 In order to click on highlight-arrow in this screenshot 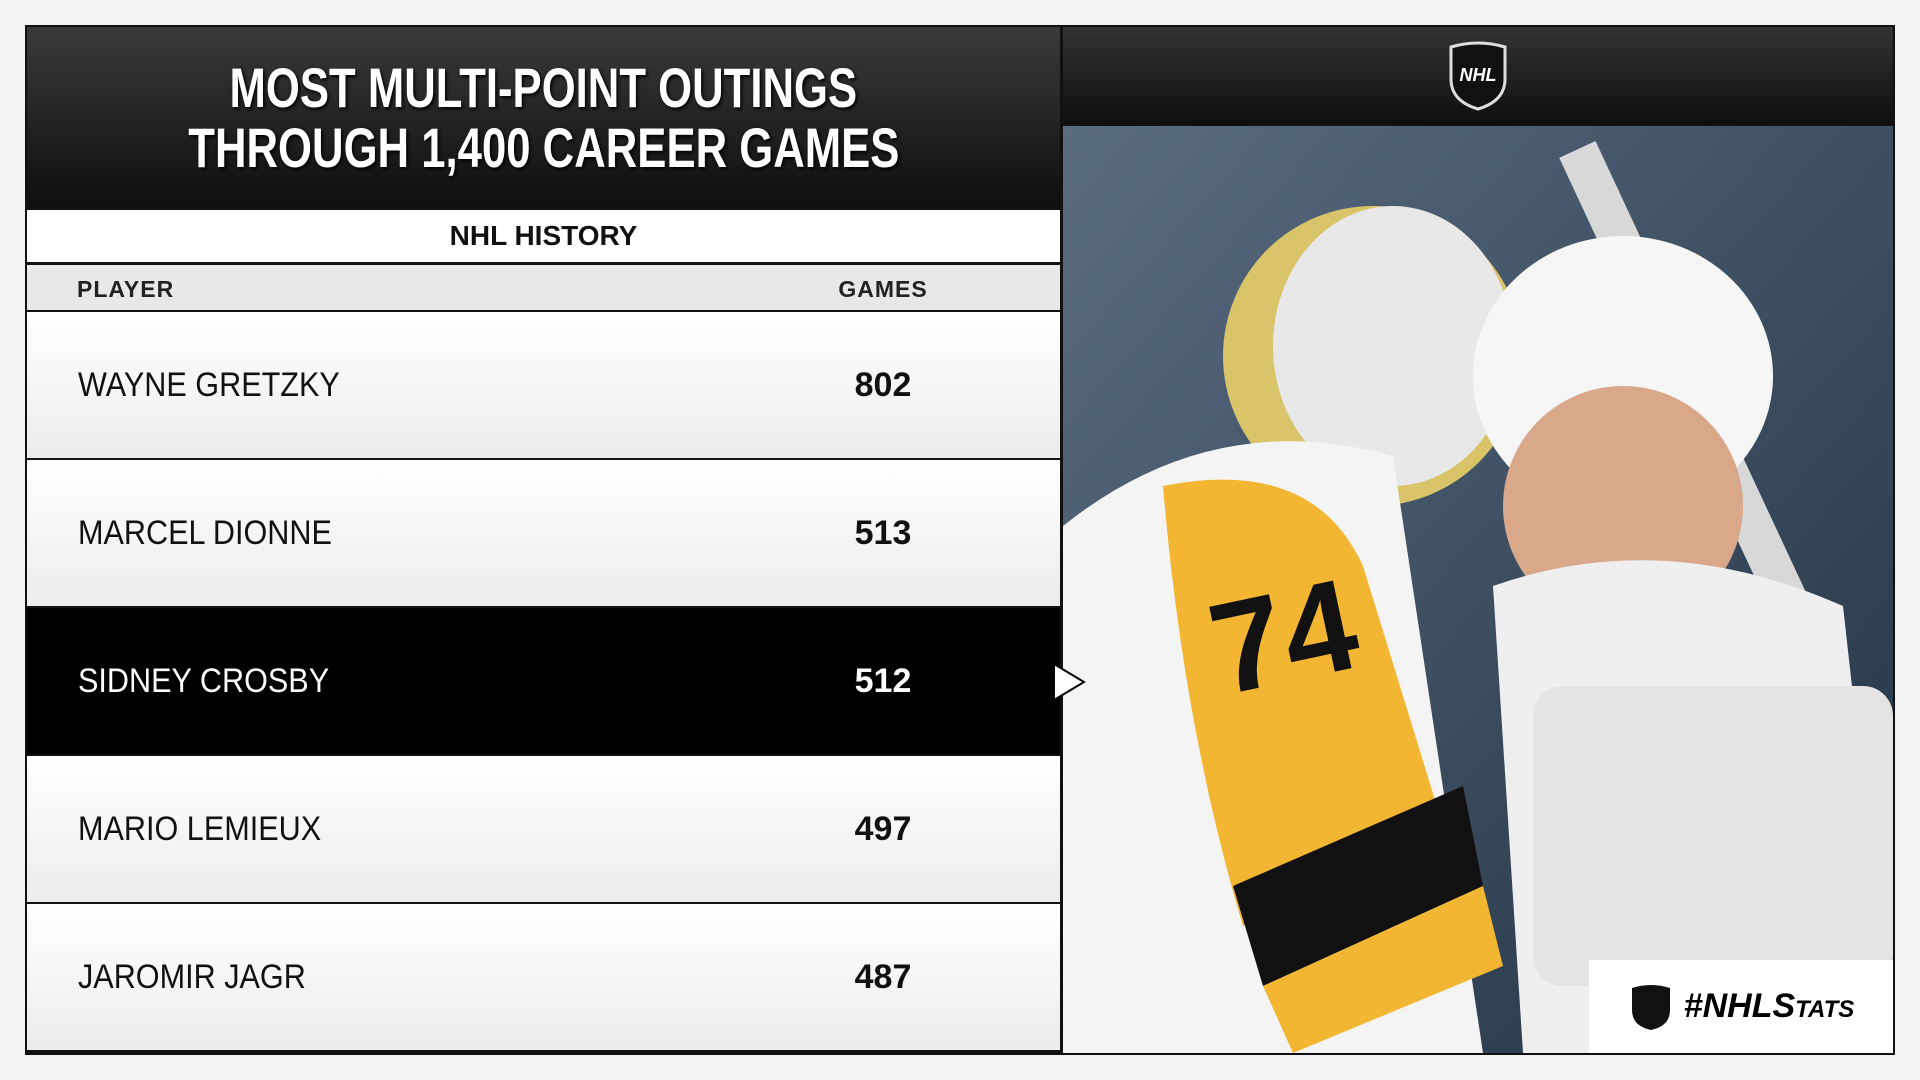, I will do `click(1069, 682)`.